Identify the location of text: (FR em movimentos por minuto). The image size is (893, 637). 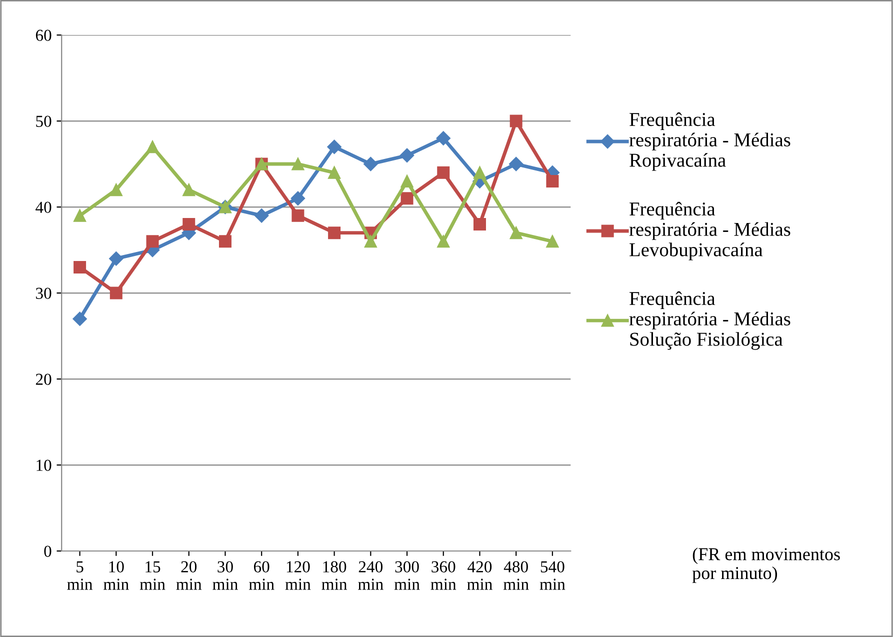
(766, 565).